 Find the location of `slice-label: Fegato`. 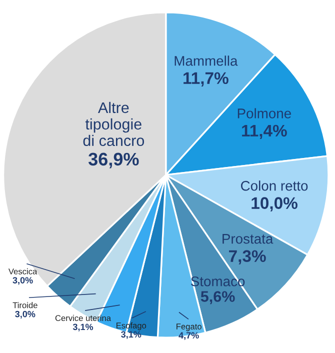

slice-label: Fegato is located at coordinates (189, 328).